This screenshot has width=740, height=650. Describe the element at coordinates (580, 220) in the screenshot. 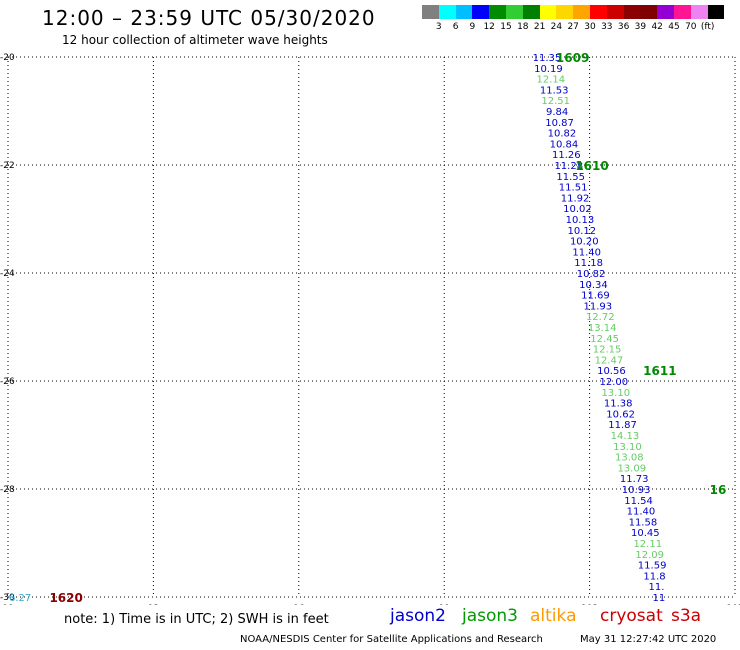

I see `wave-height-label: 10.13` at that location.